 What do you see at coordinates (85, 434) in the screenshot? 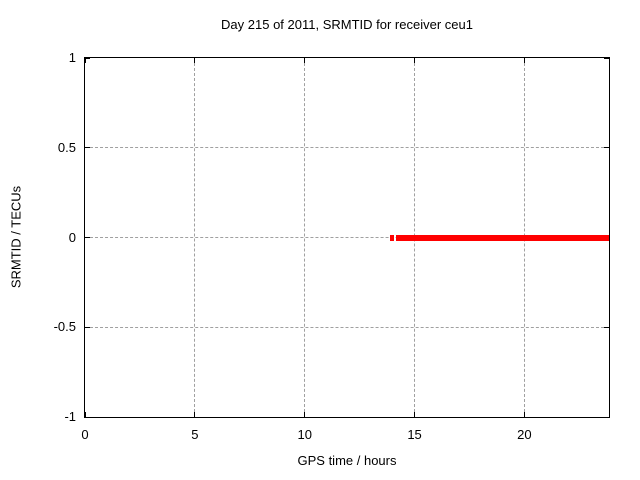
I see `x-tick-label: 0` at bounding box center [85, 434].